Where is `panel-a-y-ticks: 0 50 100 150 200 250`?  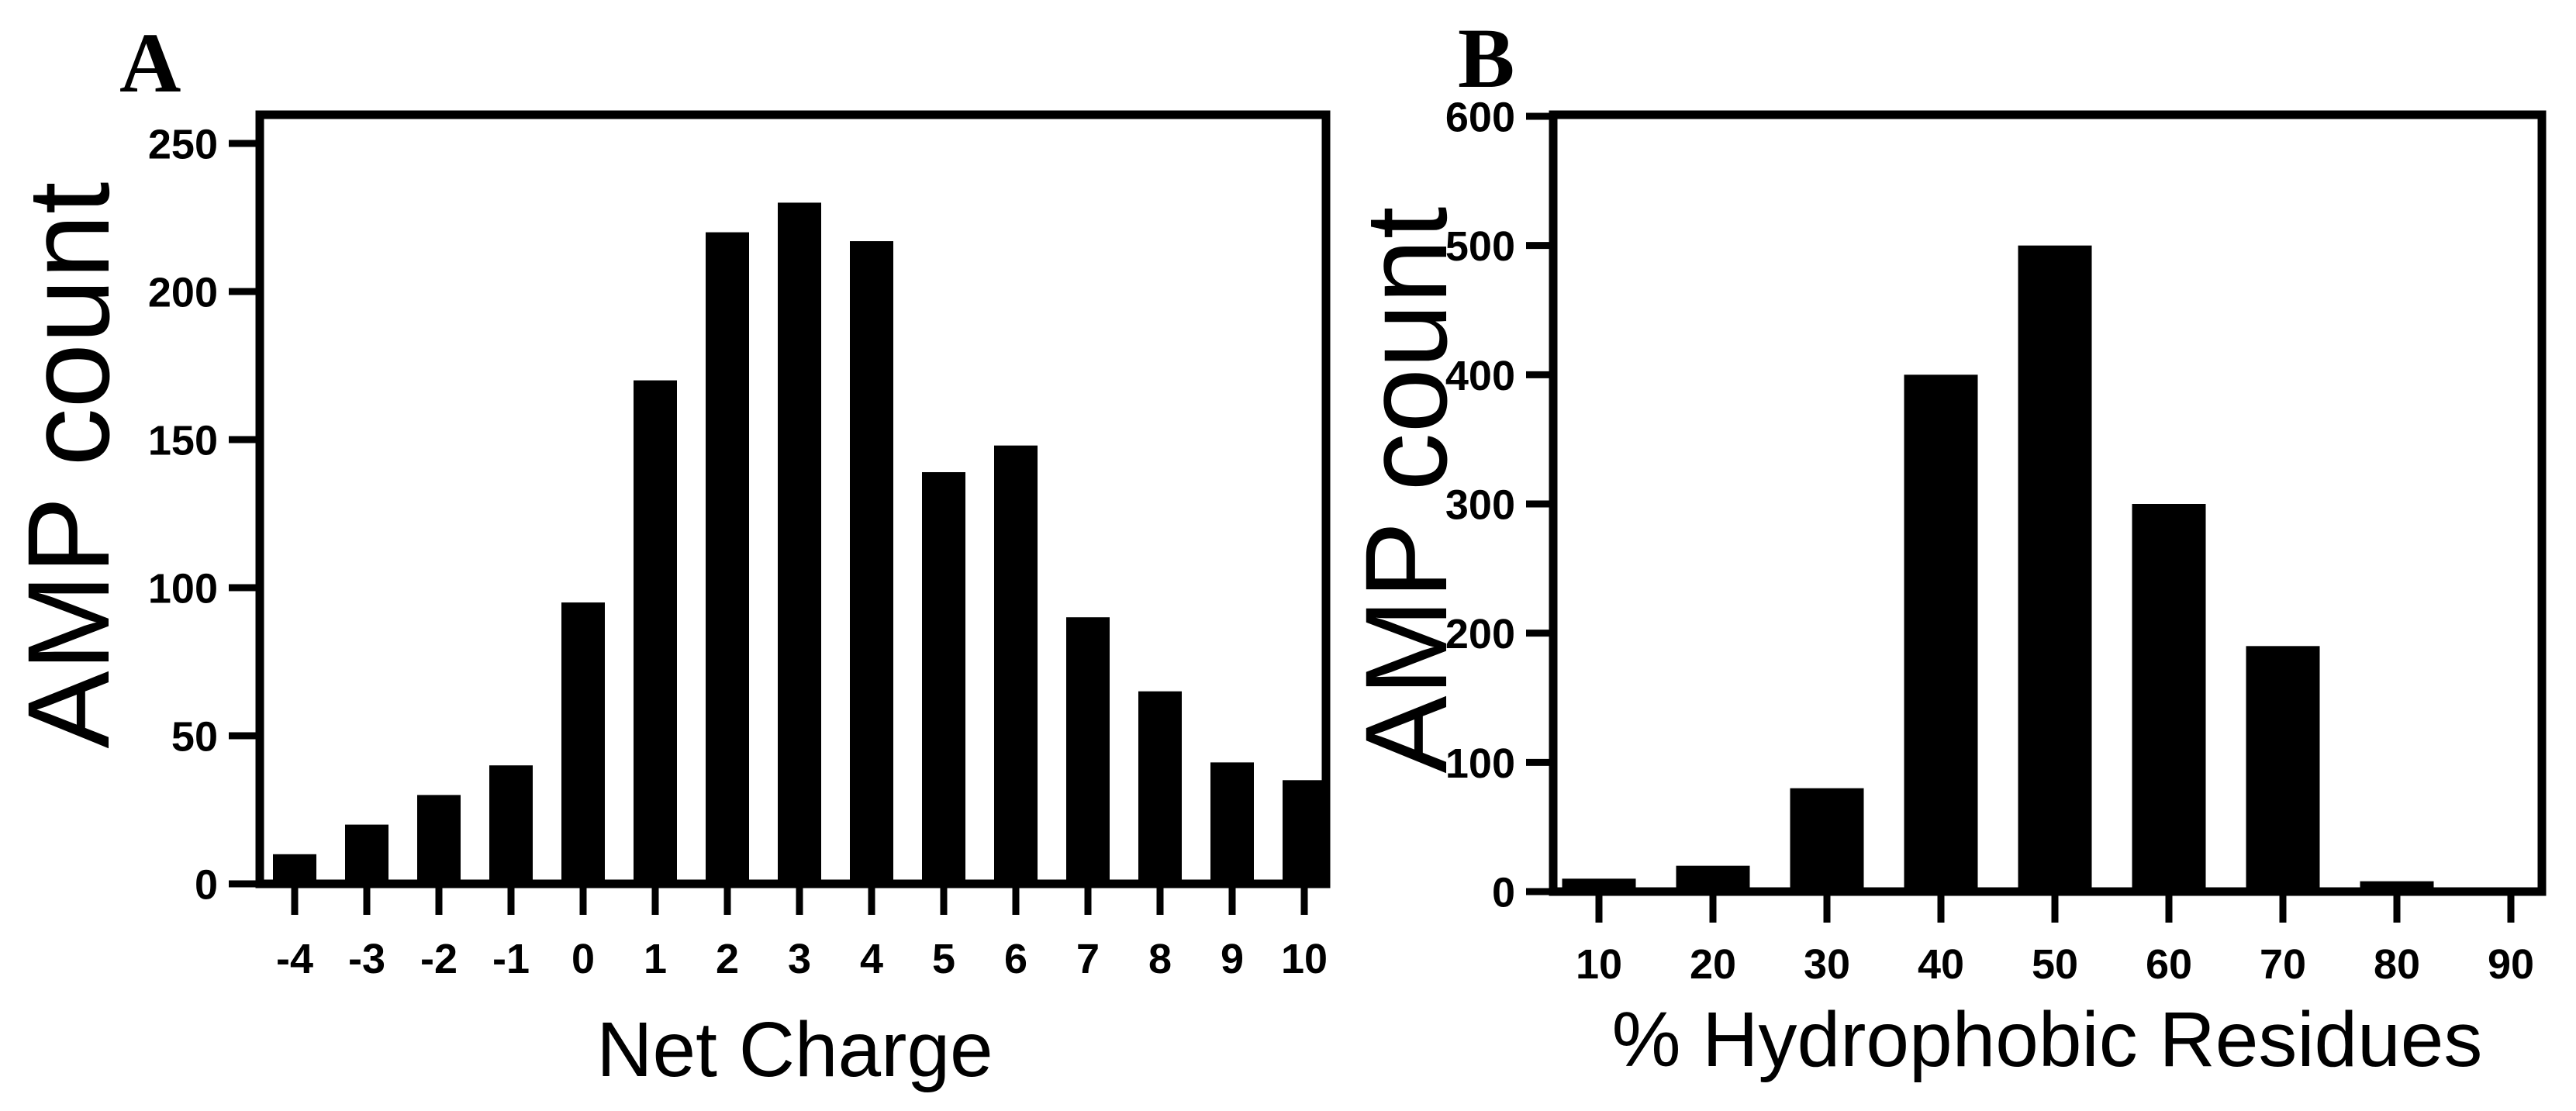
panel-a-y-ticks: 0 50 100 150 200 250 is located at coordinates (204, 514).